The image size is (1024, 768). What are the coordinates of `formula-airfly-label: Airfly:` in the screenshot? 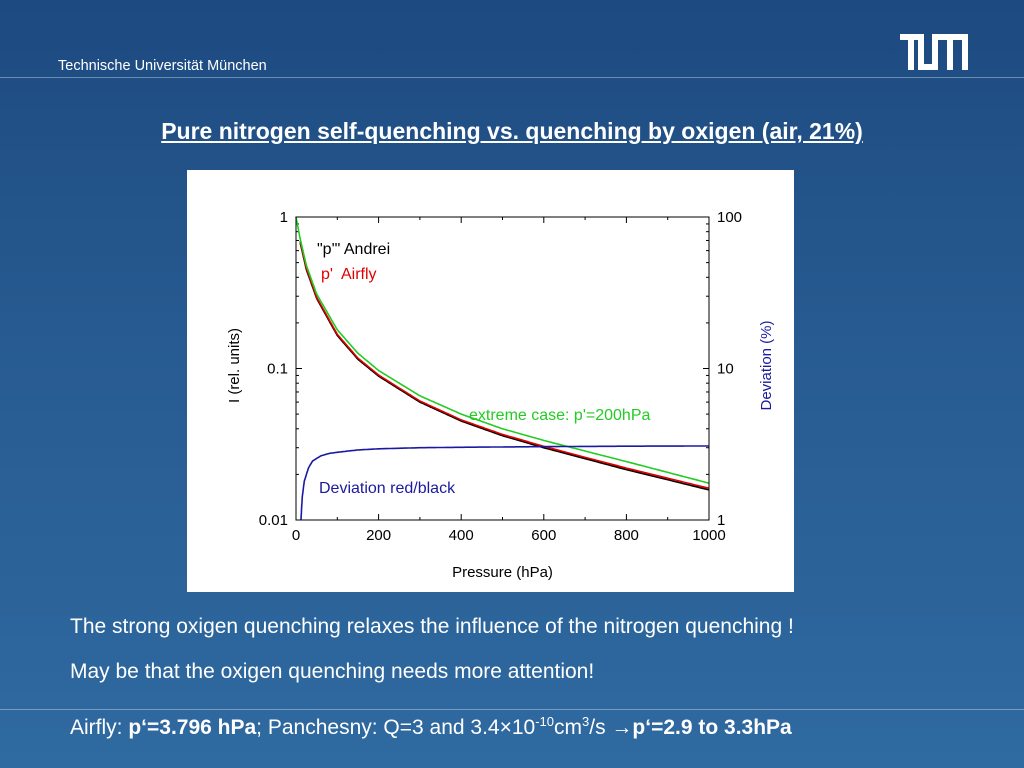 It's located at (99, 727).